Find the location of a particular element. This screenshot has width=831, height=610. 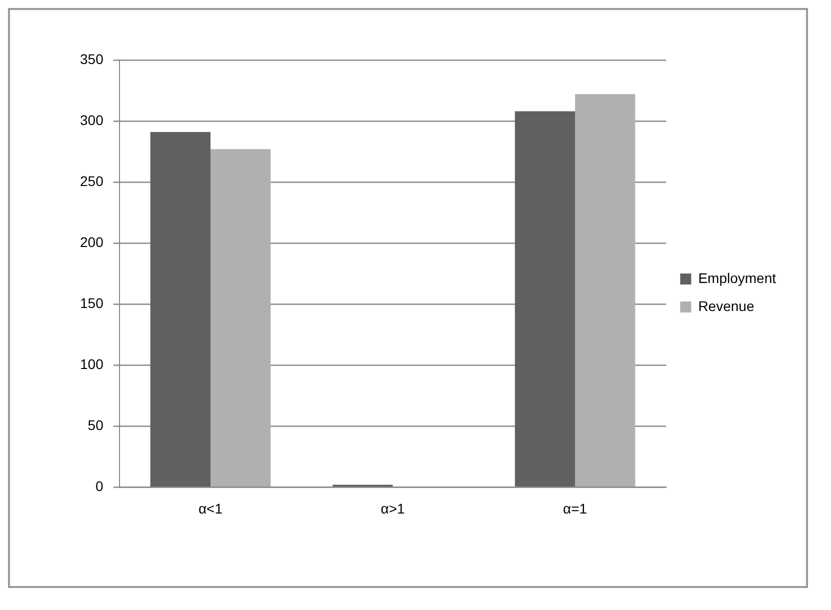

x-tick-label: α<1 is located at coordinates (210, 508).